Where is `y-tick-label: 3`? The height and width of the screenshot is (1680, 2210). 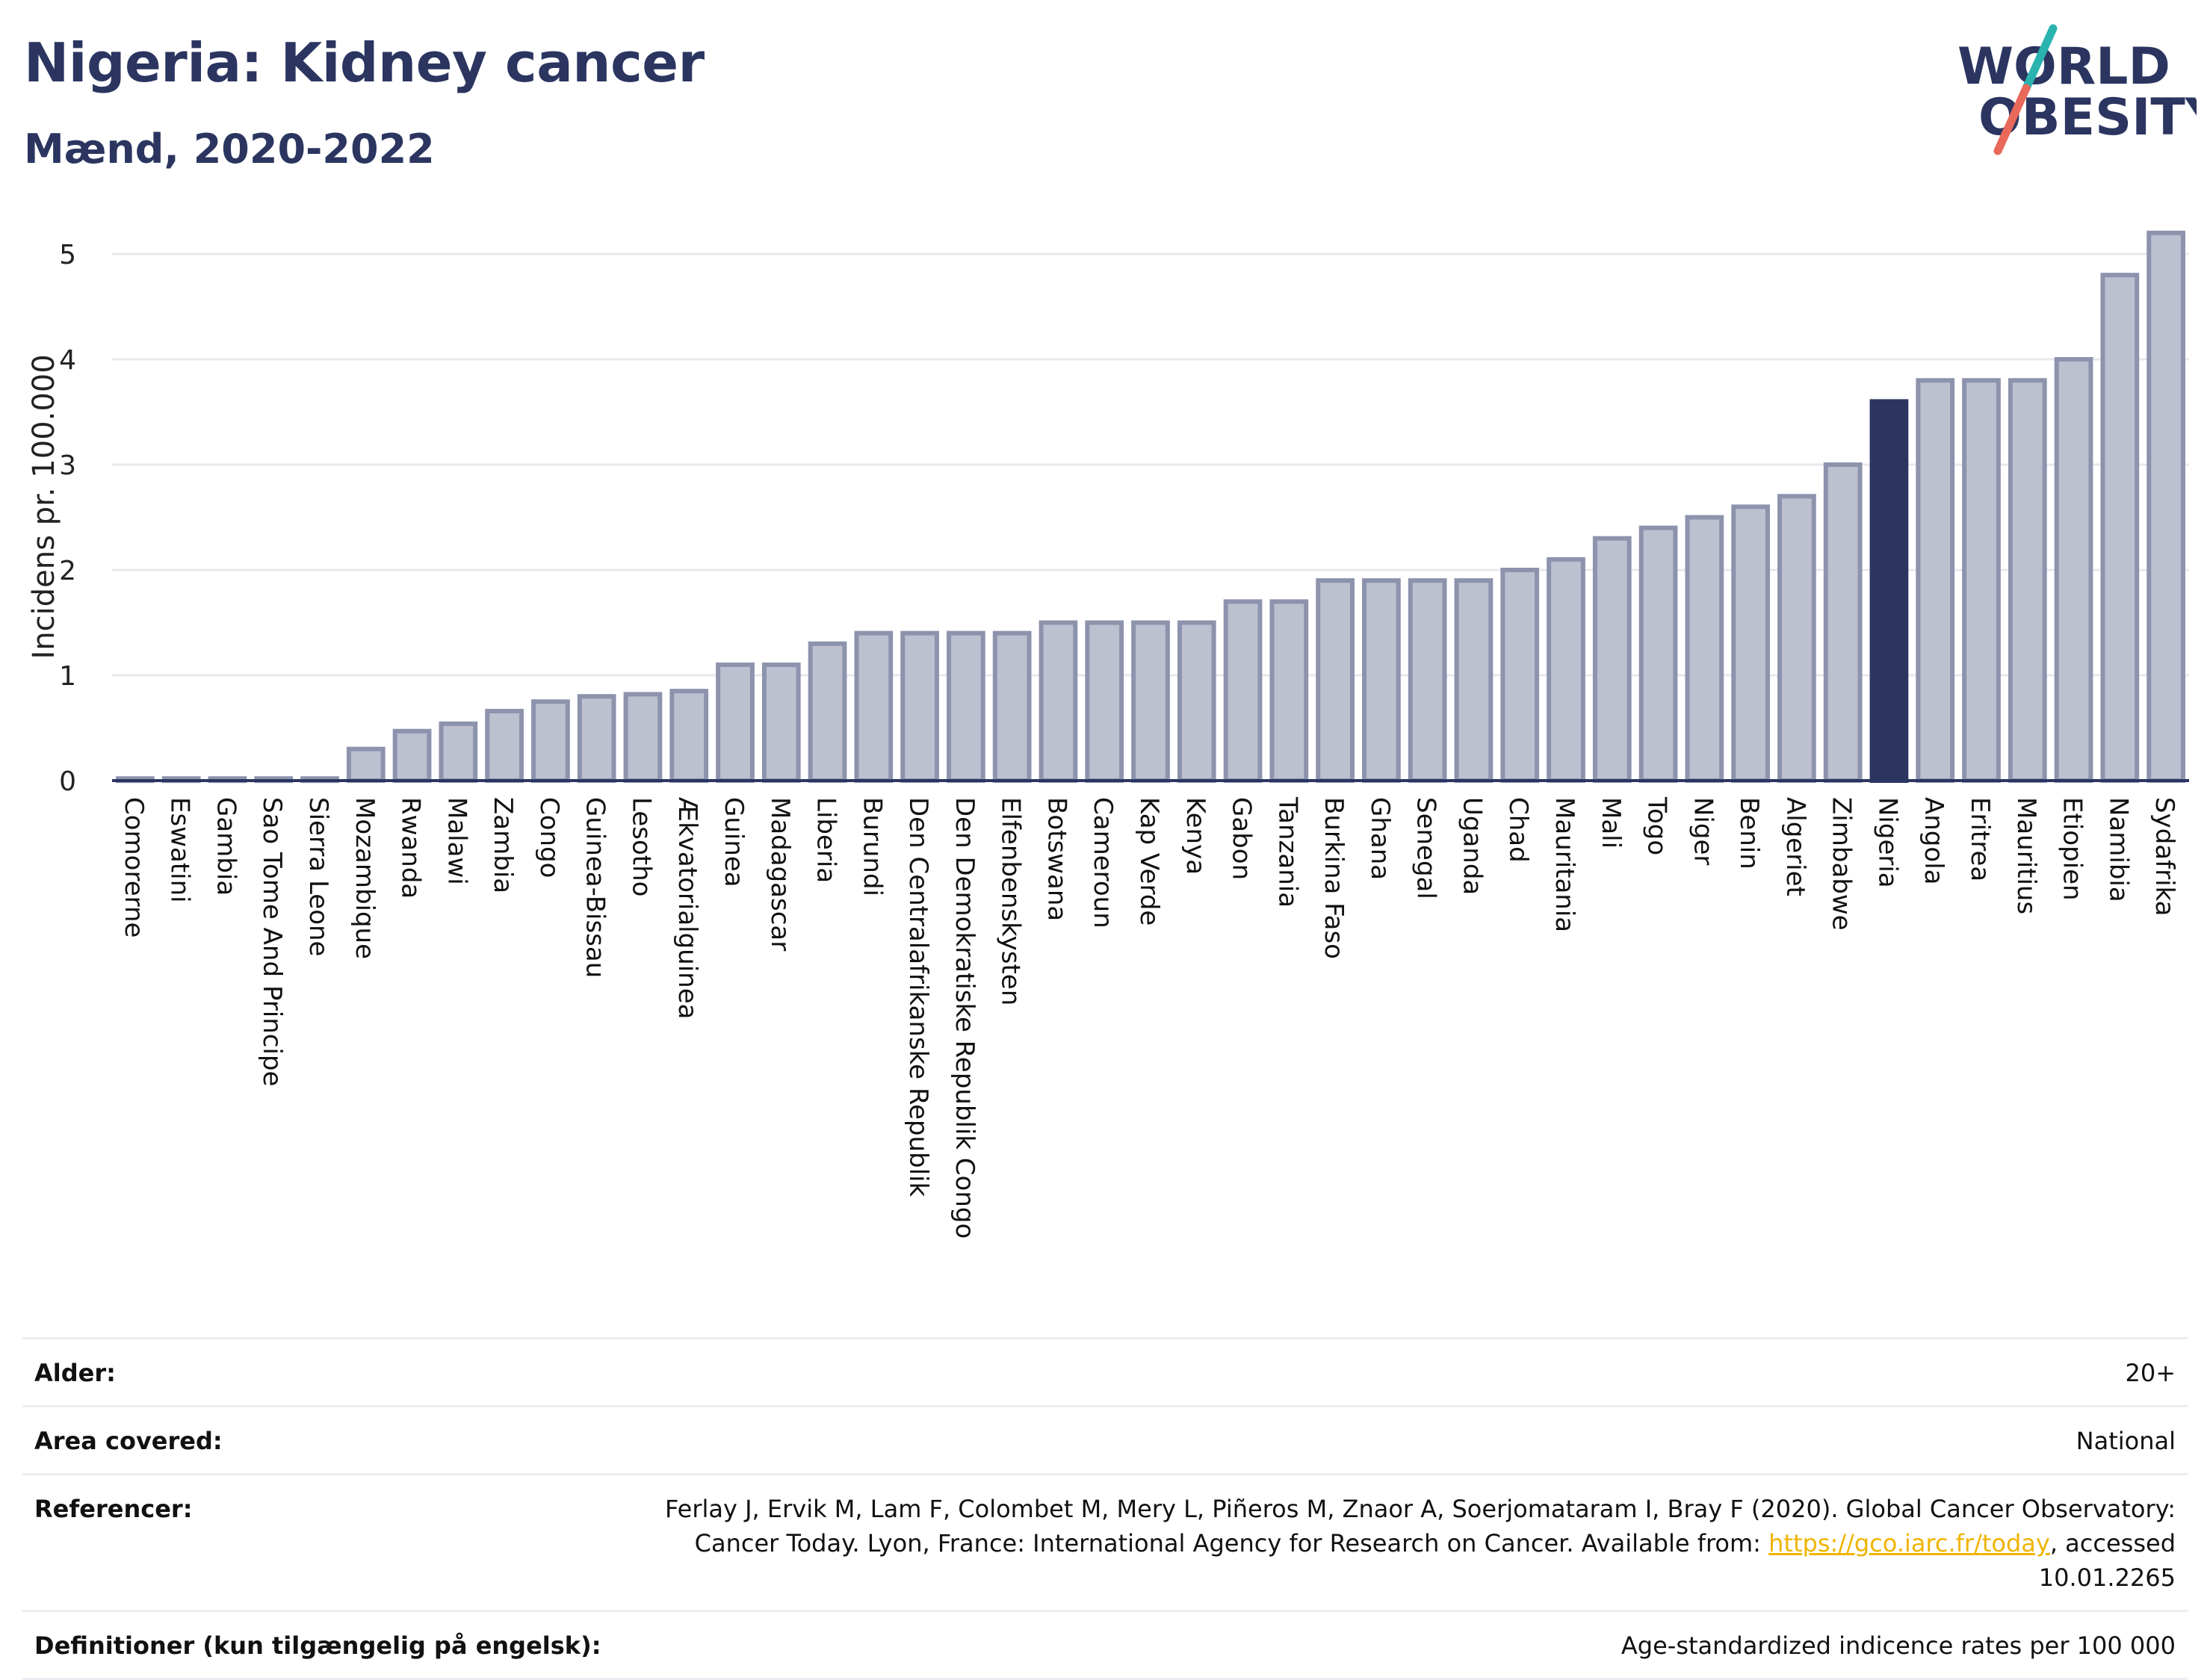 y-tick-label: 3 is located at coordinates (67, 465).